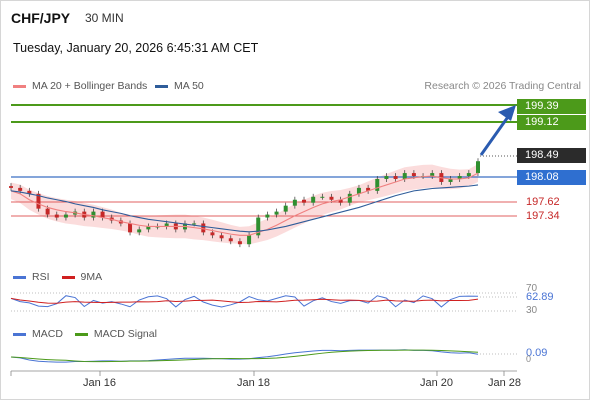 The width and height of the screenshot is (590, 400). Describe the element at coordinates (125, 334) in the screenshot. I see `macd-signal-label: MACD Signal` at that location.